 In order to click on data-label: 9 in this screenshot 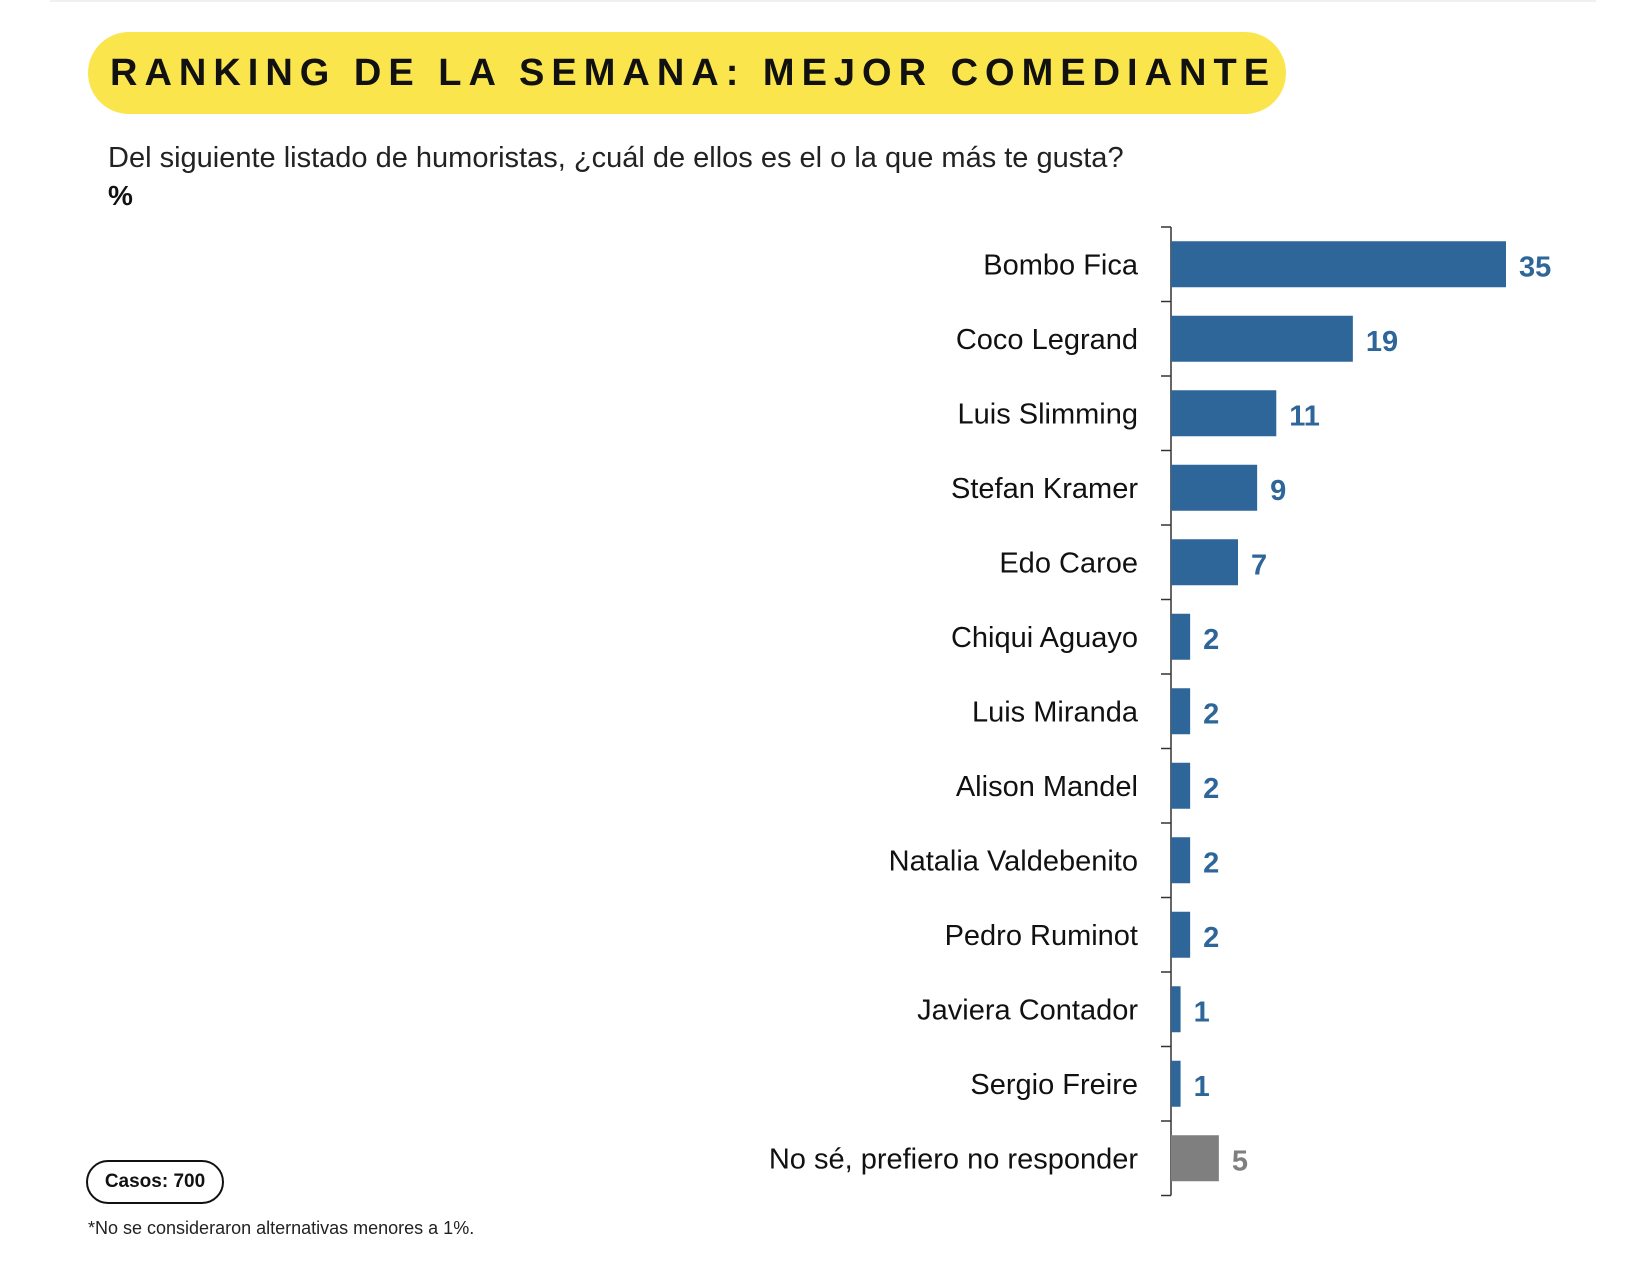, I will do `click(1278, 491)`.